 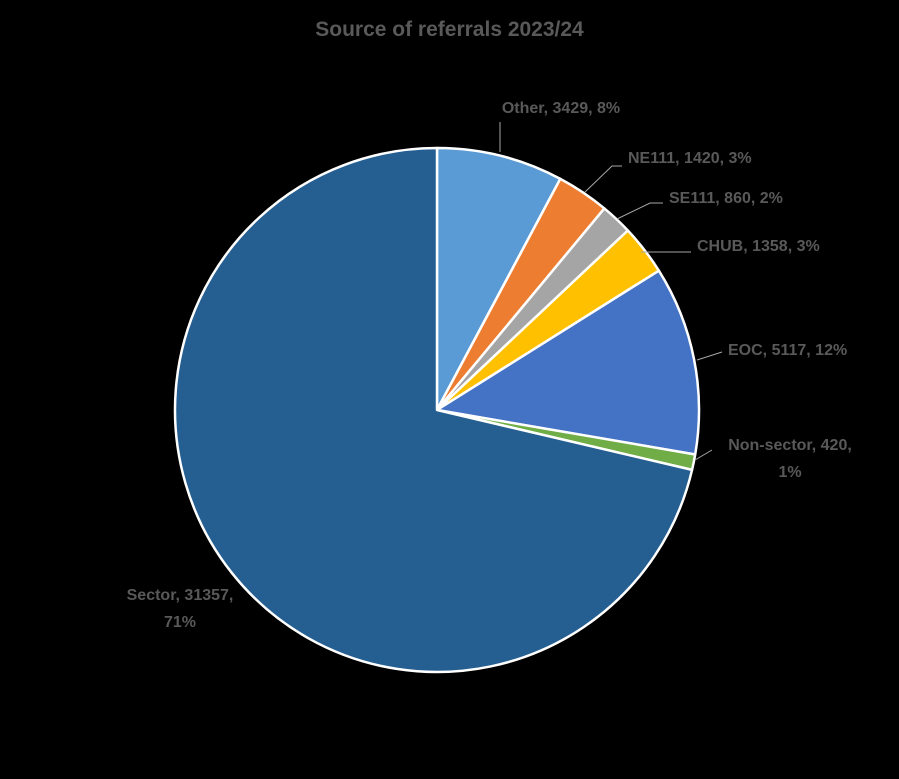 What do you see at coordinates (568, 362) in the screenshot?
I see `pie-slice-eoc` at bounding box center [568, 362].